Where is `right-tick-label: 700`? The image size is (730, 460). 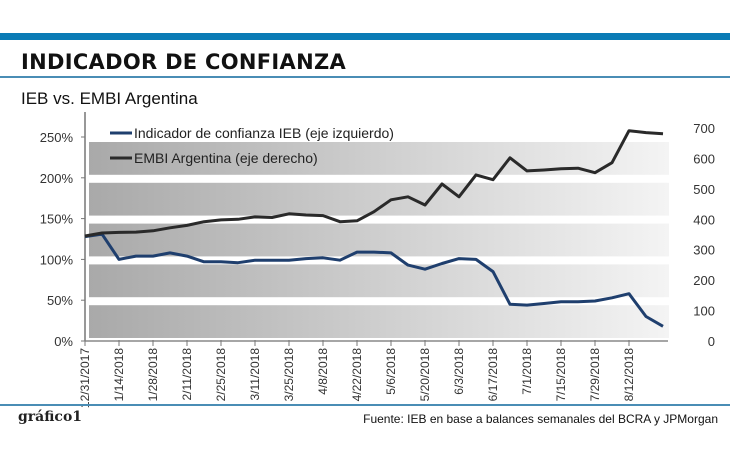
right-tick-label: 700 is located at coordinates (704, 128).